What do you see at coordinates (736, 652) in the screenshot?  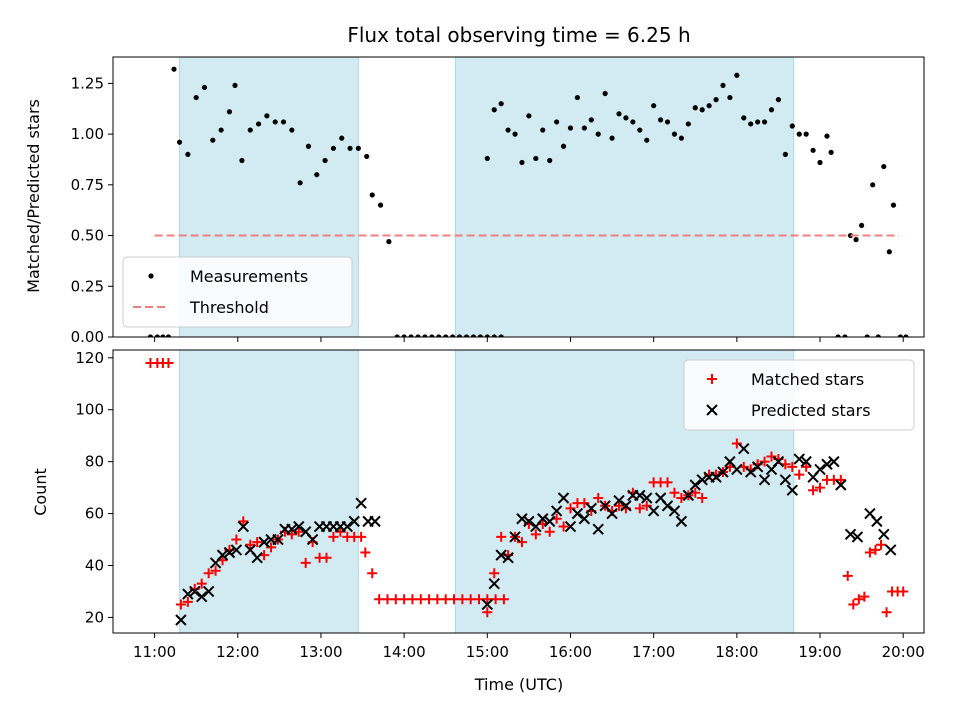 I see `x-tick-label: 18:00` at bounding box center [736, 652].